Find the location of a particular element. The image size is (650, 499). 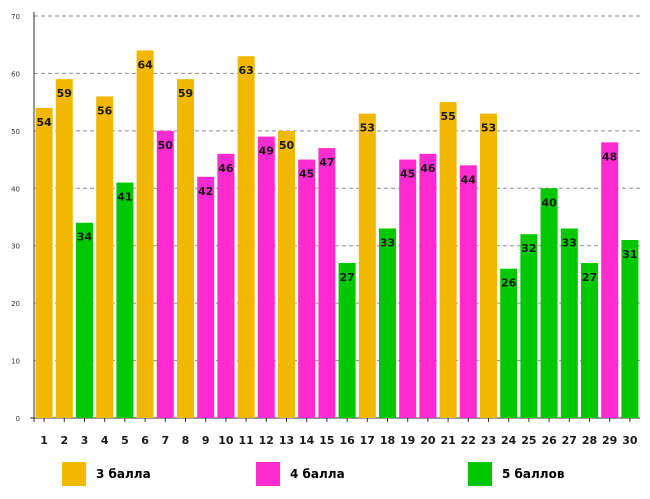

x-tick-label-6: 6 is located at coordinates (145, 440).